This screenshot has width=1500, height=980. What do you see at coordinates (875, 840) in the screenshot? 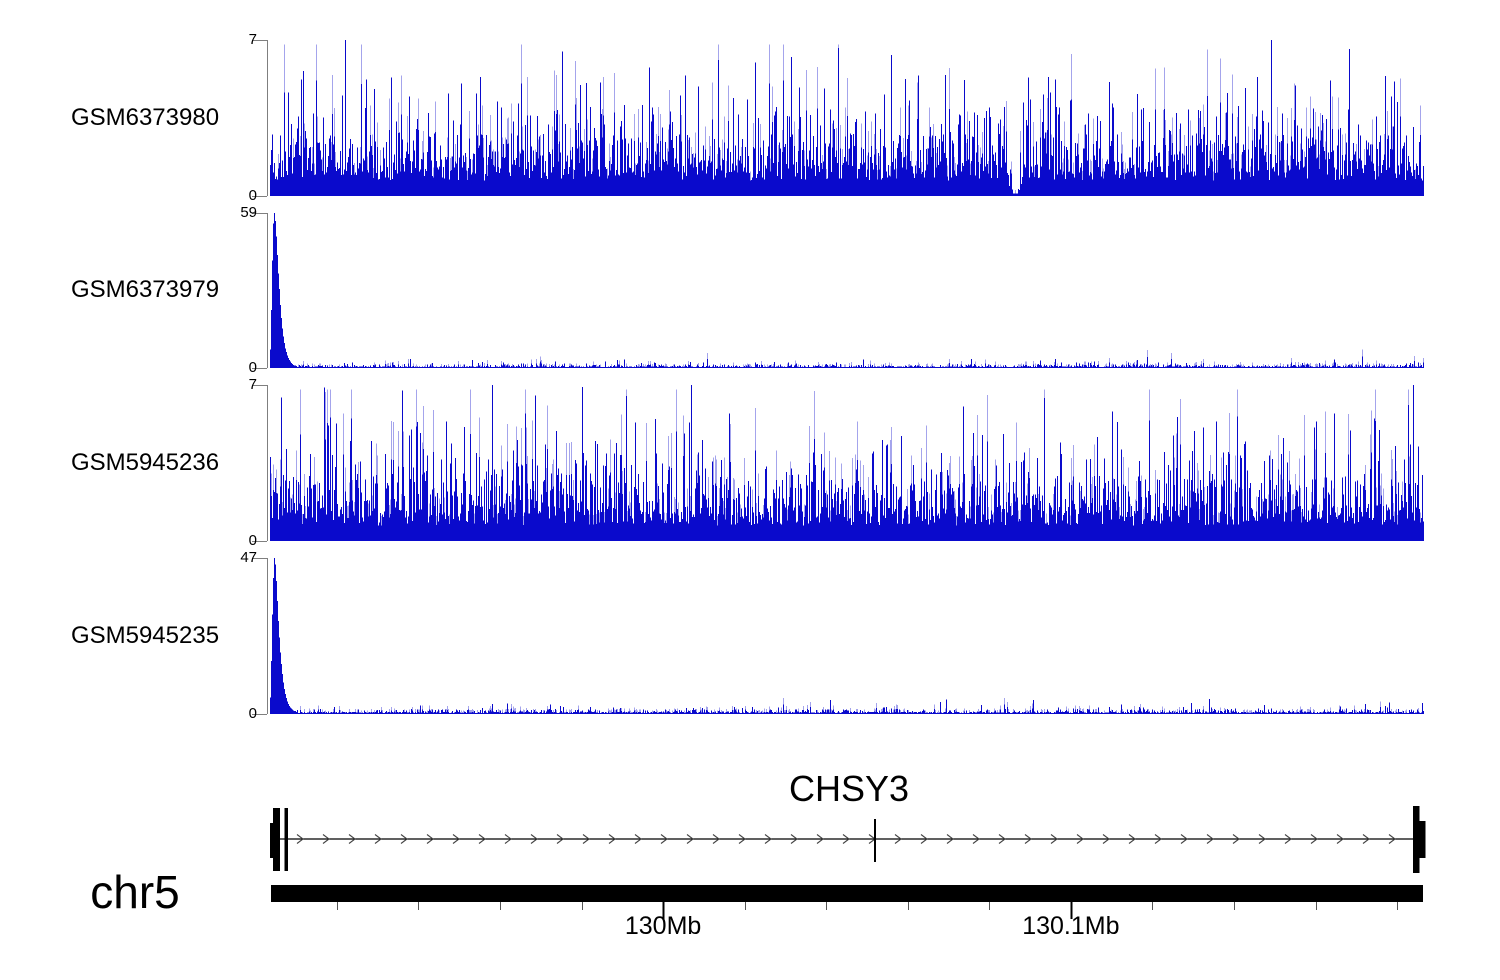
I see `exon-internal` at bounding box center [875, 840].